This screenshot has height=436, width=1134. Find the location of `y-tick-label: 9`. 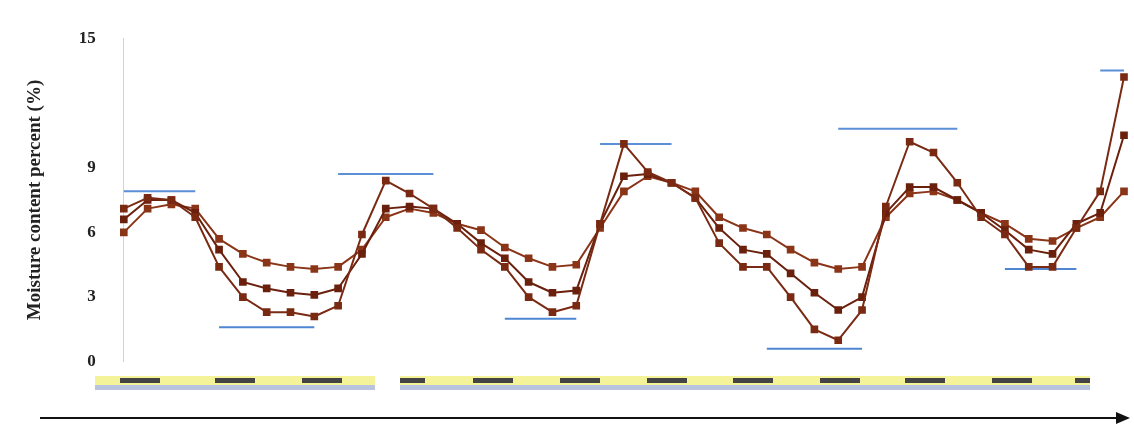

y-tick-label: 9 is located at coordinates (91, 167).